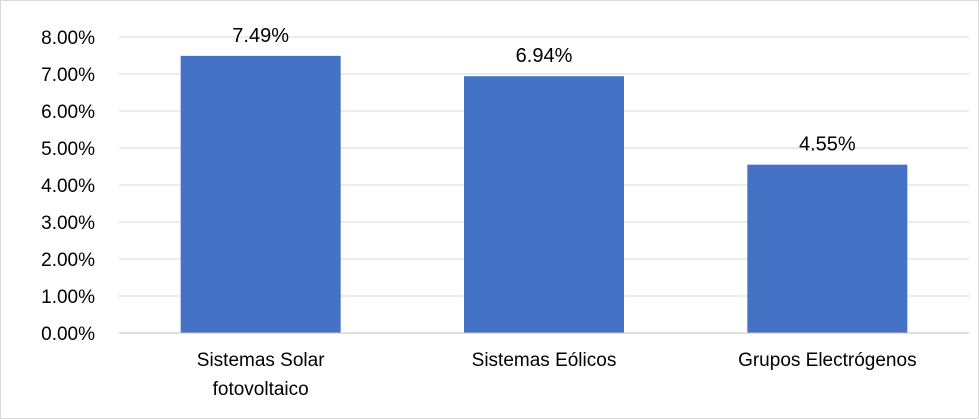  What do you see at coordinates (68, 334) in the screenshot?
I see `y-tick-label: 0.00%` at bounding box center [68, 334].